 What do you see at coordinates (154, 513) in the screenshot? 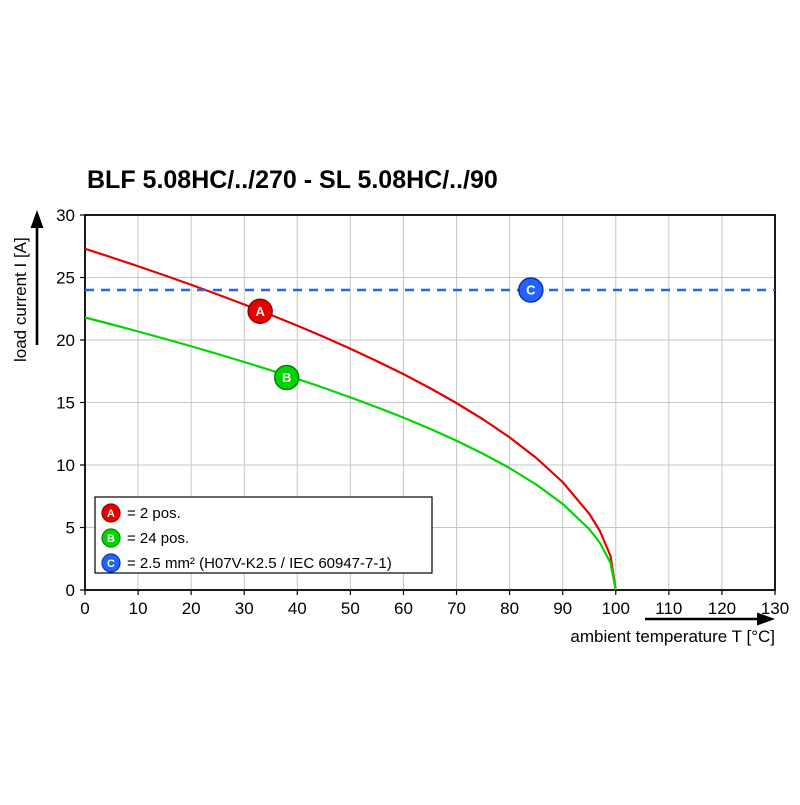
I see `legend-label-A: = 2 pos.` at bounding box center [154, 513].